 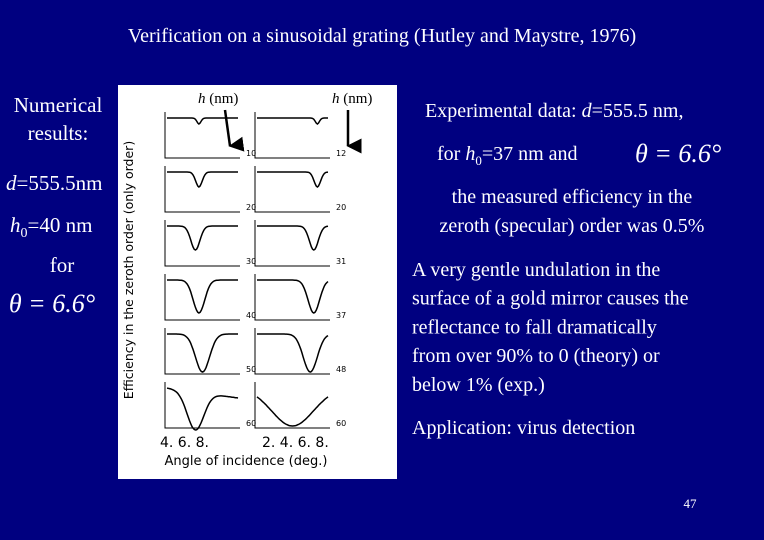 I want to click on right-for-h0: for h0=37 nm and, so click(x=507, y=155).